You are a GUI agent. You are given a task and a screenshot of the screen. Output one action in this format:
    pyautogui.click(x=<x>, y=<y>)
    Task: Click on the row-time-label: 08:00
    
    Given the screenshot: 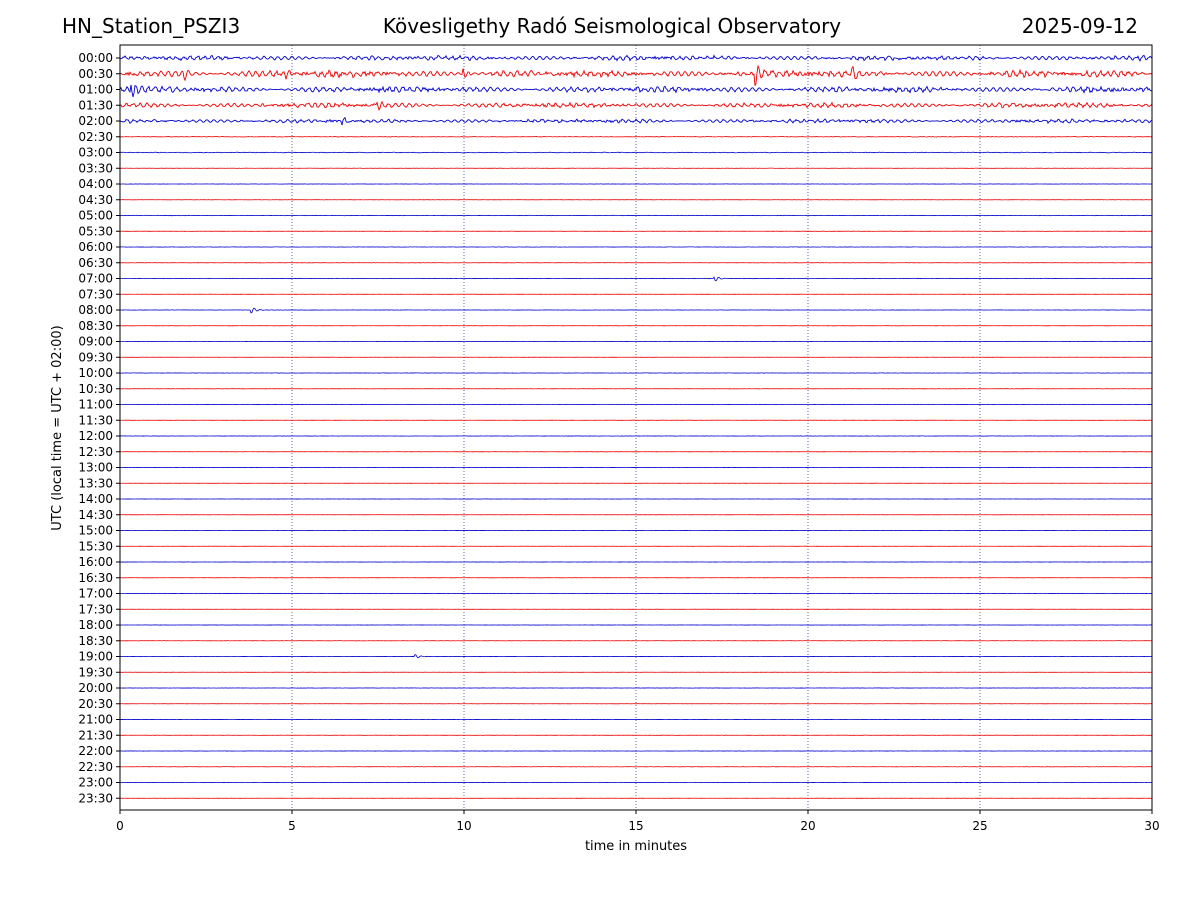 What is the action you would take?
    pyautogui.click(x=95, y=310)
    